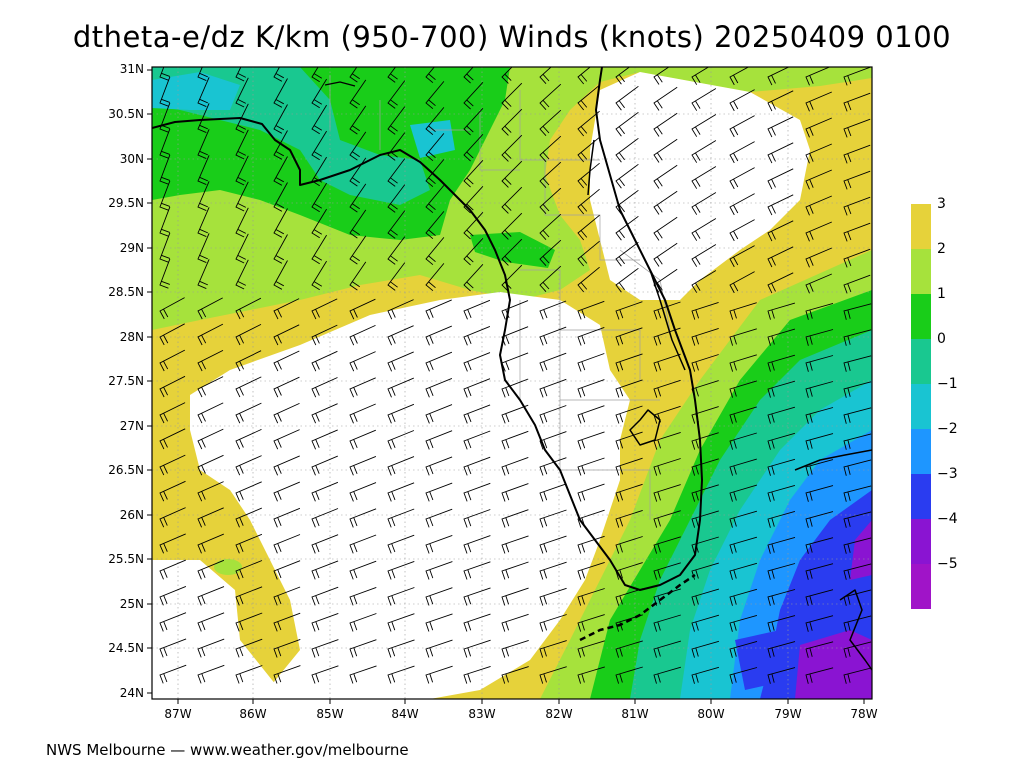  What do you see at coordinates (921, 496) in the screenshot?
I see `colorbar-m4tom3` at bounding box center [921, 496].